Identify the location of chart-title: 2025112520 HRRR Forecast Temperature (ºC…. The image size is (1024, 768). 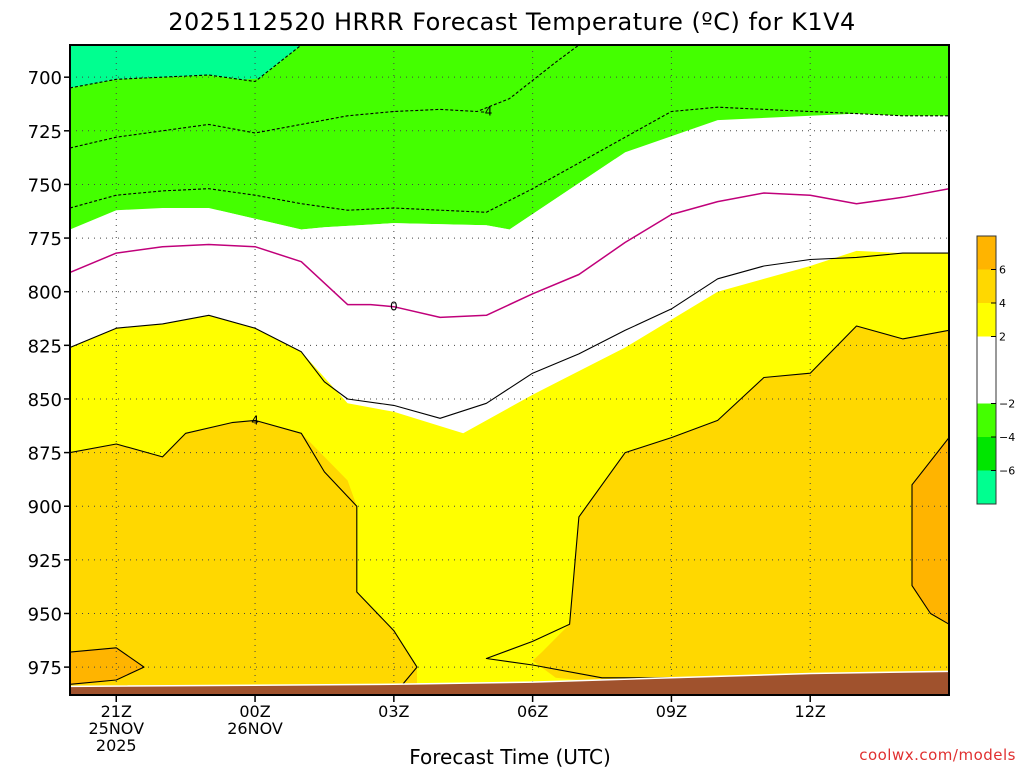
(512, 22).